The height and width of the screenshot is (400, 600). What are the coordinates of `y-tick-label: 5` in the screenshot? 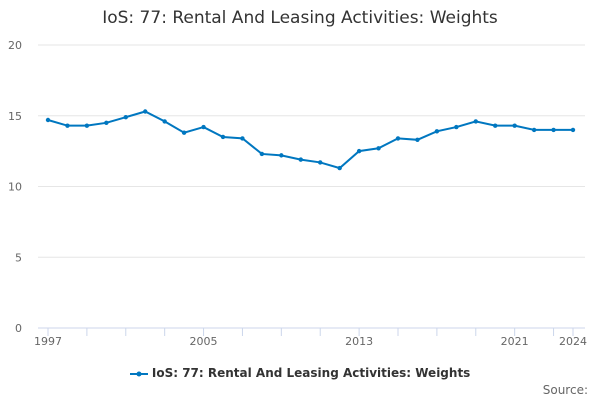 It's located at (18, 257).